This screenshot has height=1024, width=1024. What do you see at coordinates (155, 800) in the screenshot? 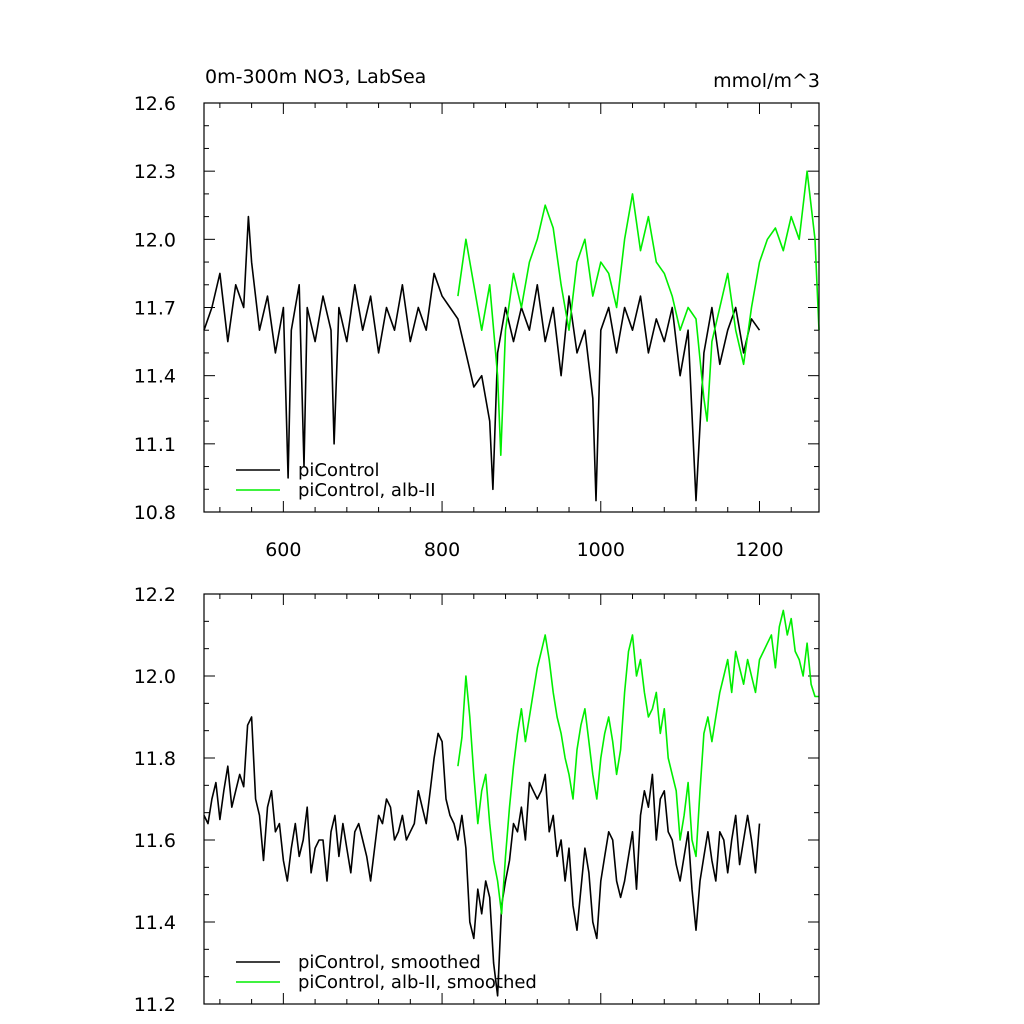
I see `y-tick-labels: 11.2 11.4 11.6 11.8 12.0 12.2` at bounding box center [155, 800].